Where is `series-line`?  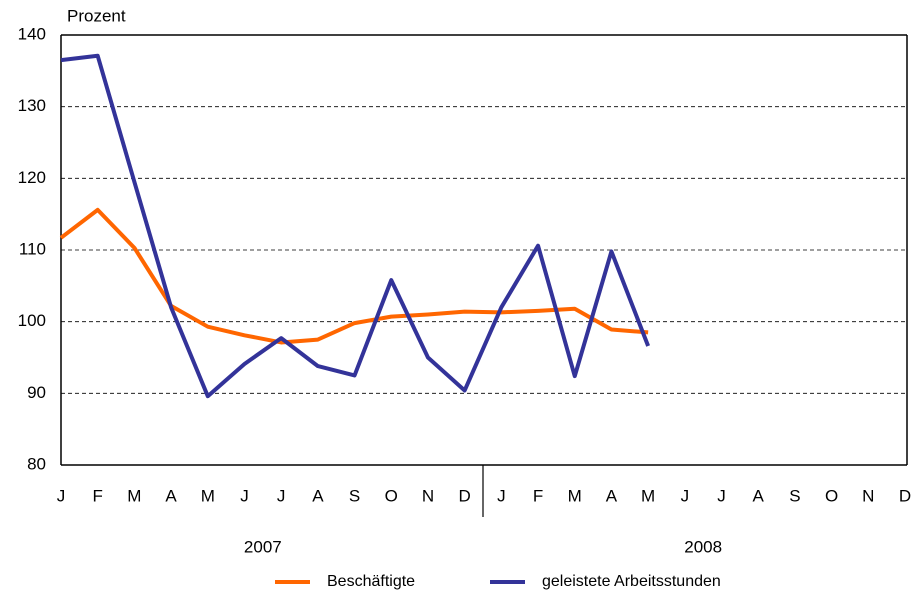 series-line is located at coordinates (354, 276).